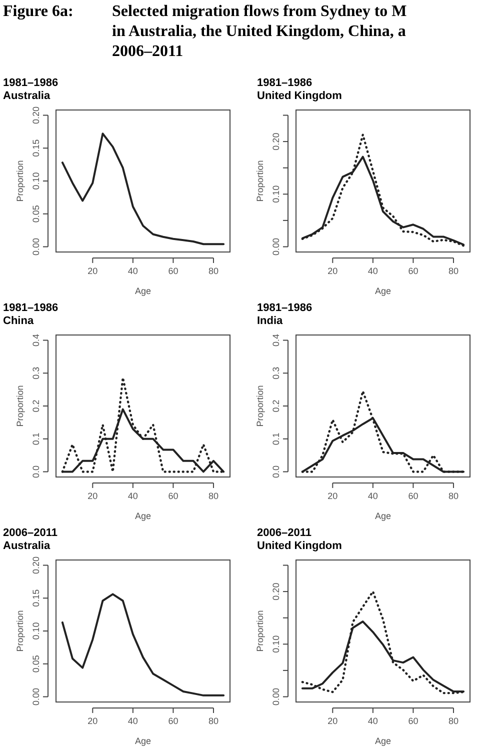 The image size is (480, 756). Describe the element at coordinates (18, 321) in the screenshot. I see `chart-subtitle: China` at that location.